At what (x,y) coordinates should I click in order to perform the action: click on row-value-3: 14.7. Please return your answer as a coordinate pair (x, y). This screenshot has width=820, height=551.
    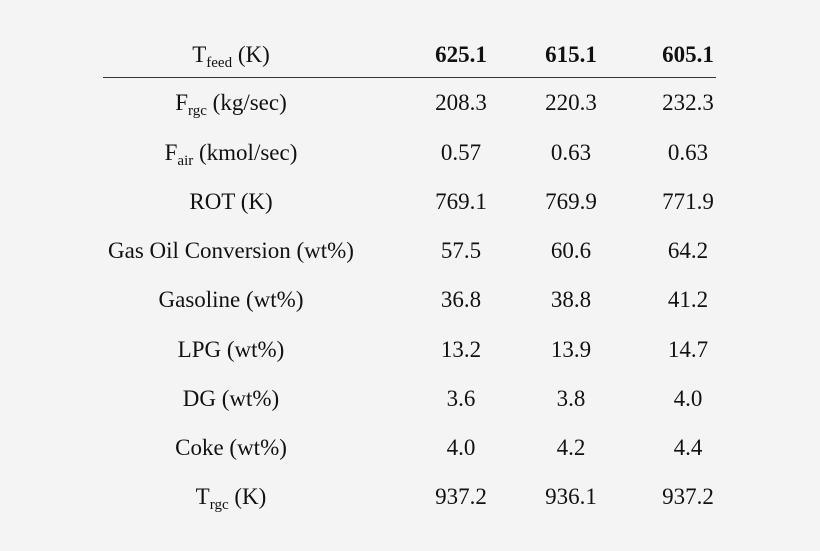
    Looking at the image, I should click on (688, 349).